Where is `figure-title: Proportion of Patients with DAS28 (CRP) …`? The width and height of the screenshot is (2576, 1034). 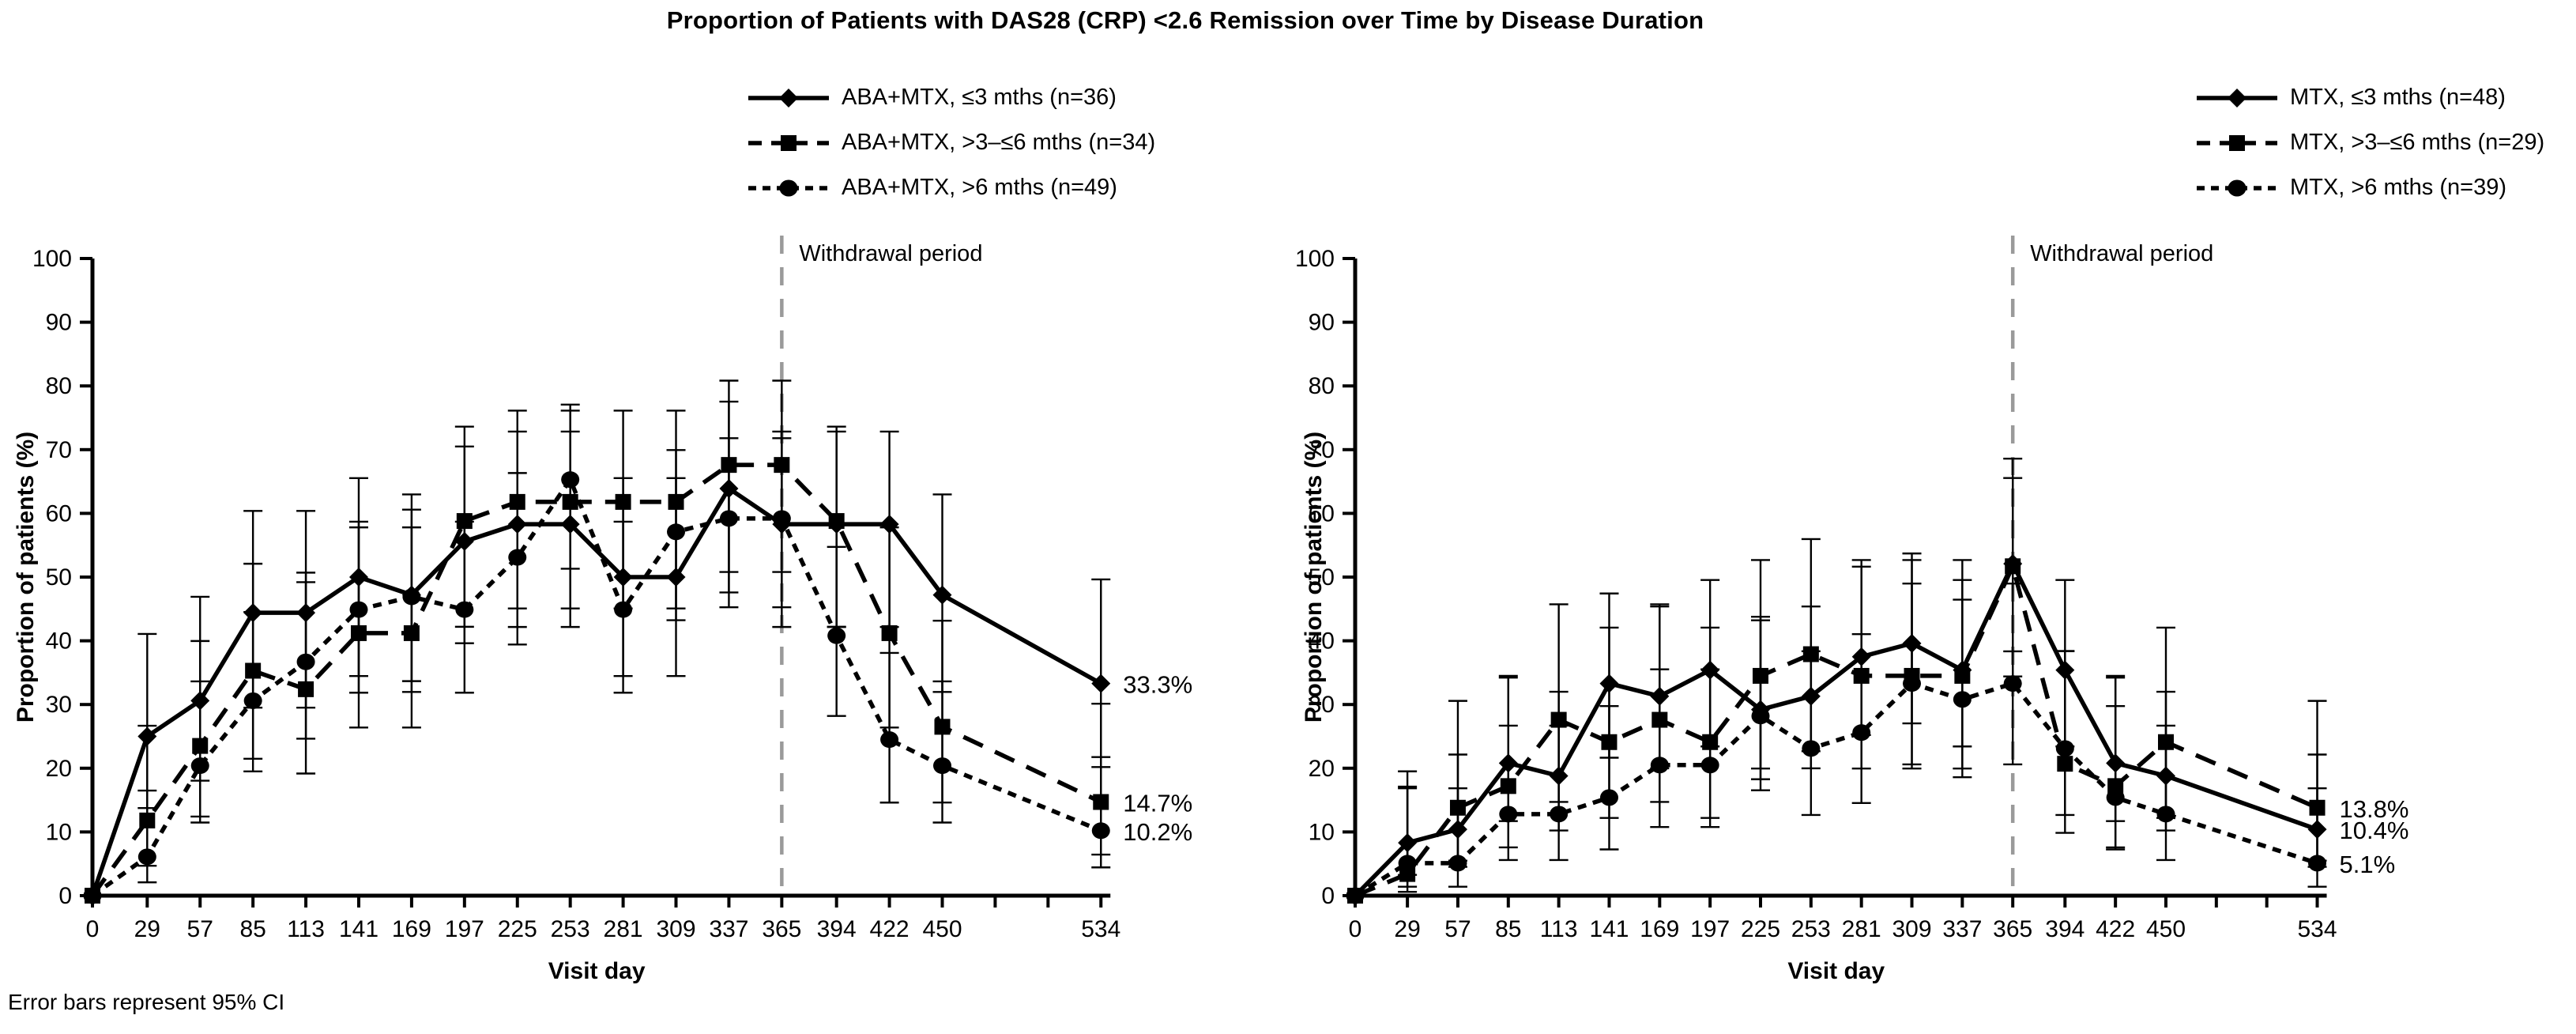
figure-title: Proportion of Patients with DAS28 (CRP) … is located at coordinates (1185, 20).